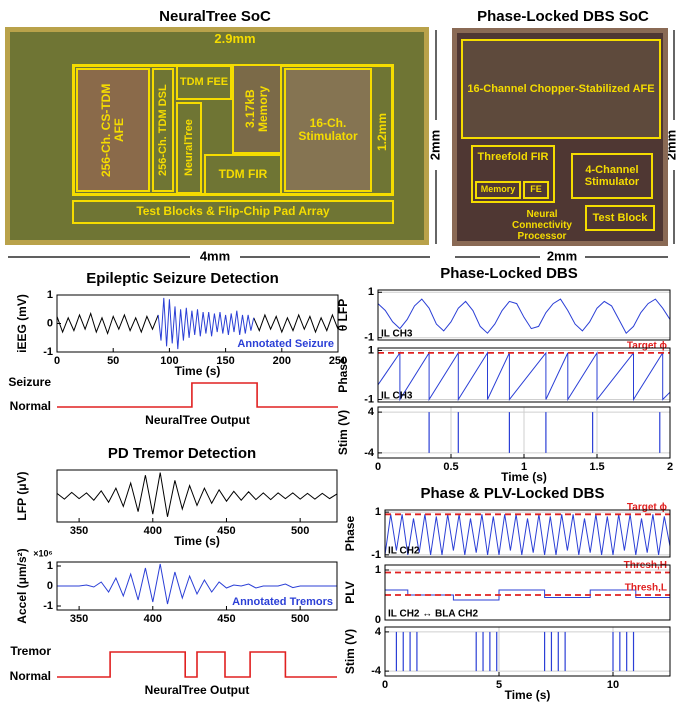 This screenshot has height=702, width=679. Describe the element at coordinates (22, 323) in the screenshot. I see `y-axis-label: iEEG (mV)` at that location.